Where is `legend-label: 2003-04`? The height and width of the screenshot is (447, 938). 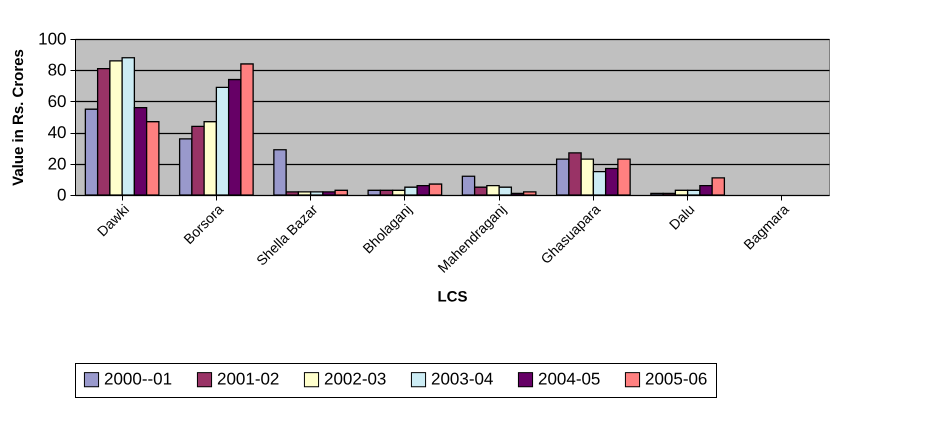
legend-label: 2003-04 is located at coordinates (462, 379).